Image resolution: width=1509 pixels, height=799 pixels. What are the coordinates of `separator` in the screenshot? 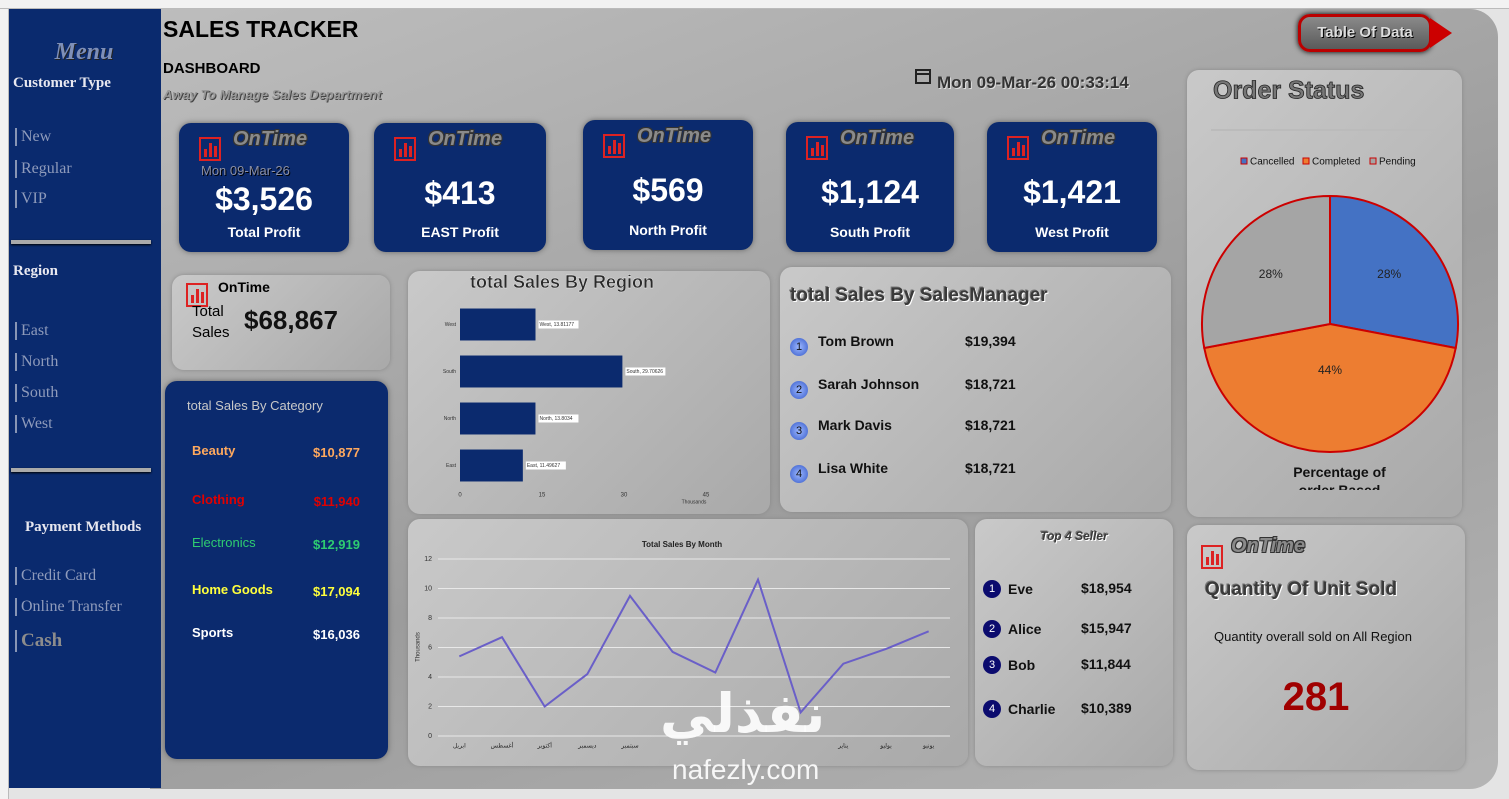 It's located at (81, 470).